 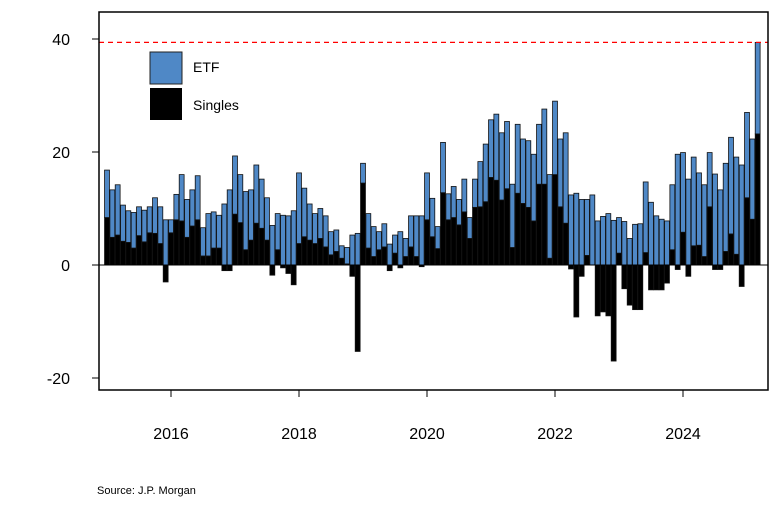 I want to click on x-tick-label: 2024, so click(x=683, y=434).